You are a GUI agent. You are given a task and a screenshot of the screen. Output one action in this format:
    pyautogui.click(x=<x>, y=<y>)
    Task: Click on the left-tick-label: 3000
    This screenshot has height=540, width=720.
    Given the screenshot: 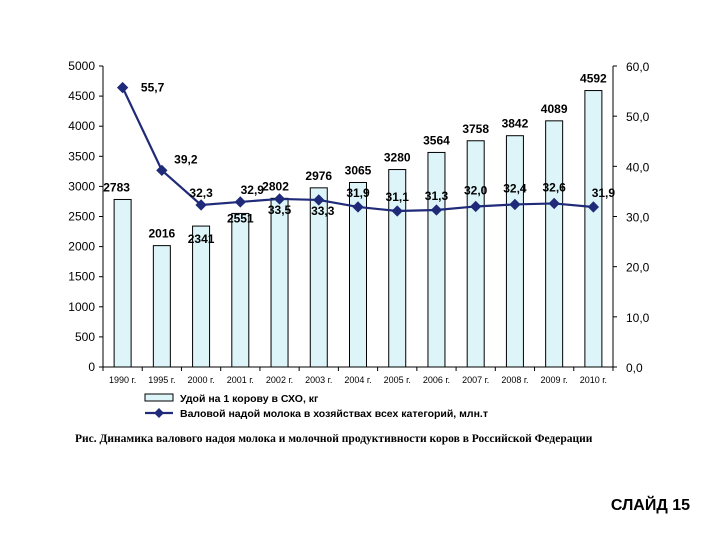 What is the action you would take?
    pyautogui.click(x=81, y=186)
    